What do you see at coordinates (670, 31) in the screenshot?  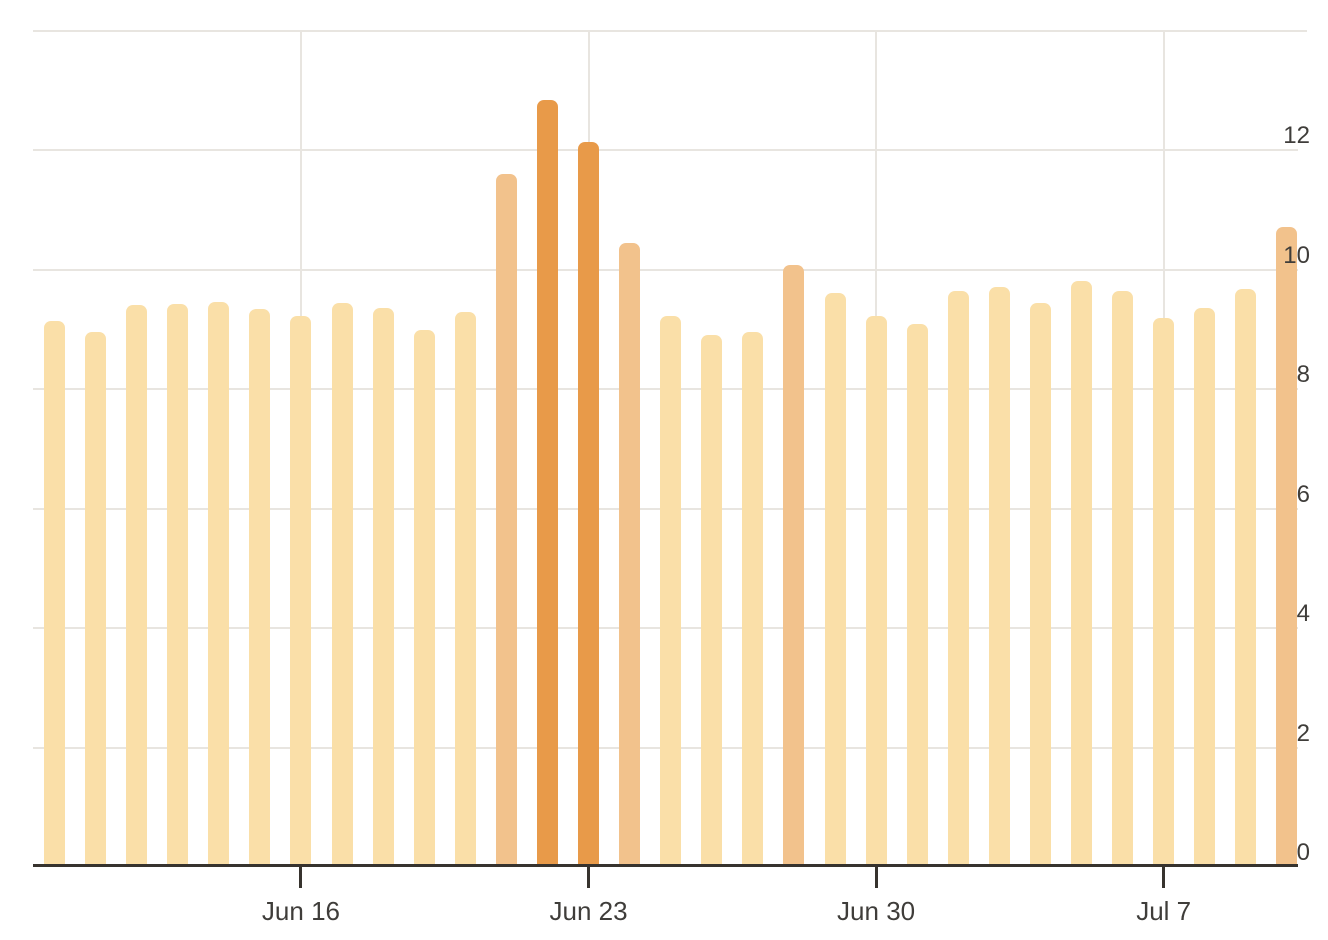 I see `plot-top-border` at bounding box center [670, 31].